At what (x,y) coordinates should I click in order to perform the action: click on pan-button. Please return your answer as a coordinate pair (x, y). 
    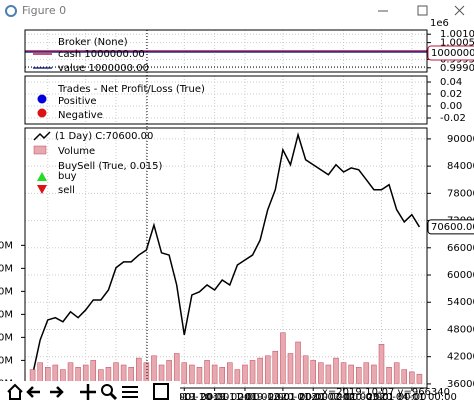
    Looking at the image, I should click on (88, 392).